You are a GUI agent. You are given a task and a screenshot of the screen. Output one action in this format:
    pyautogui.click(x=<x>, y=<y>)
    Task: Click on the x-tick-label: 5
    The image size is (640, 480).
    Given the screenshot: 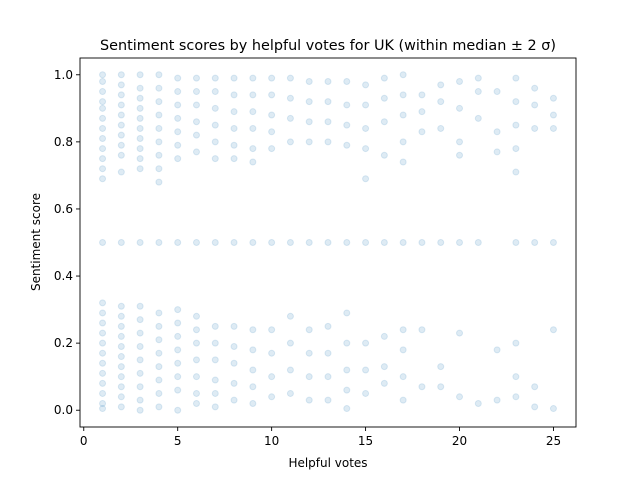 What is the action you would take?
    pyautogui.click(x=178, y=441)
    